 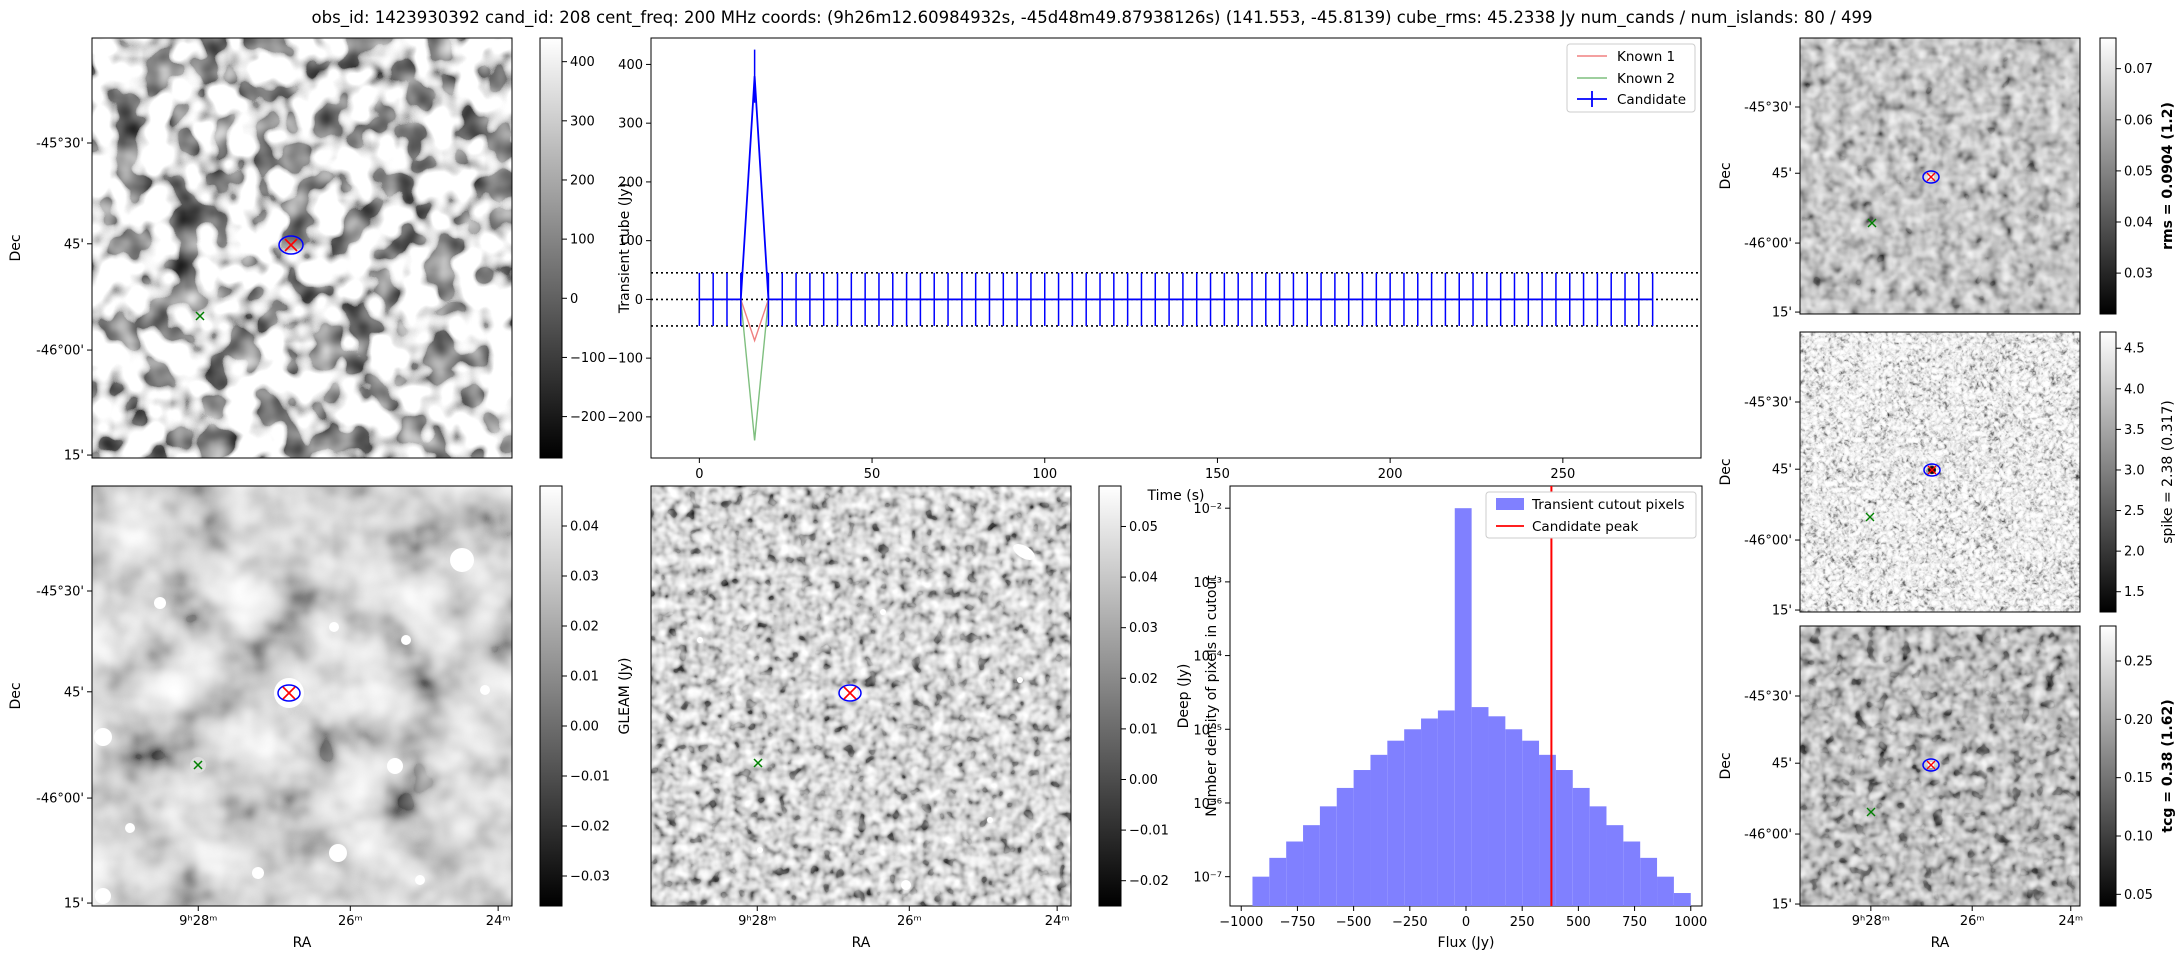 What do you see at coordinates (1149, 831) in the screenshot?
I see `colorbar-tick-label: −0.01` at bounding box center [1149, 831].